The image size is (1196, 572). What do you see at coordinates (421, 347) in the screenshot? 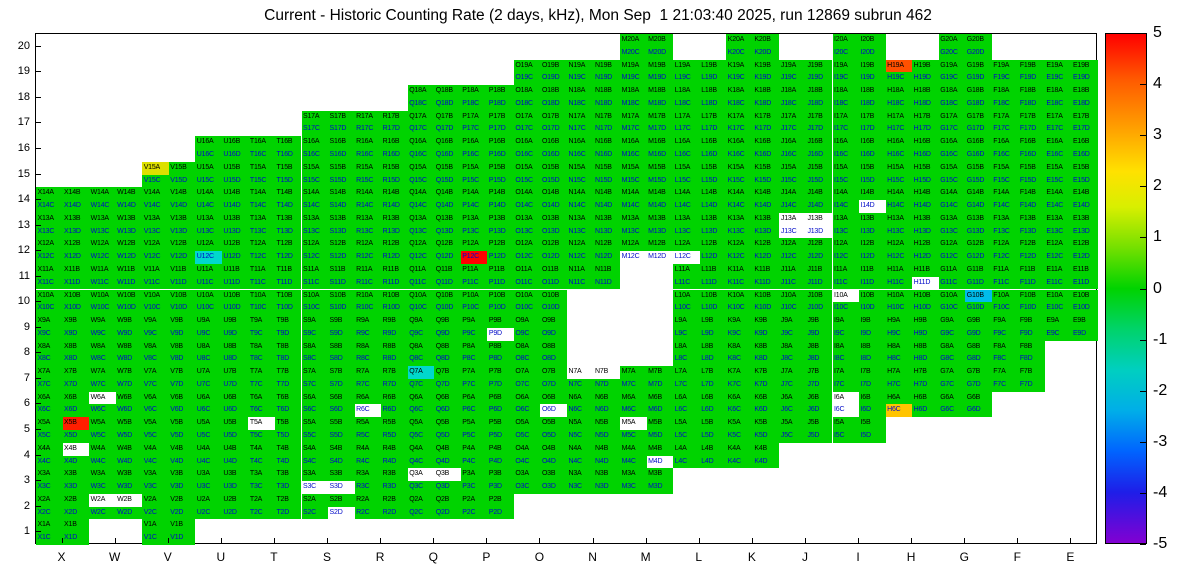
I see `channel-Q8A: Q8A` at bounding box center [421, 347].